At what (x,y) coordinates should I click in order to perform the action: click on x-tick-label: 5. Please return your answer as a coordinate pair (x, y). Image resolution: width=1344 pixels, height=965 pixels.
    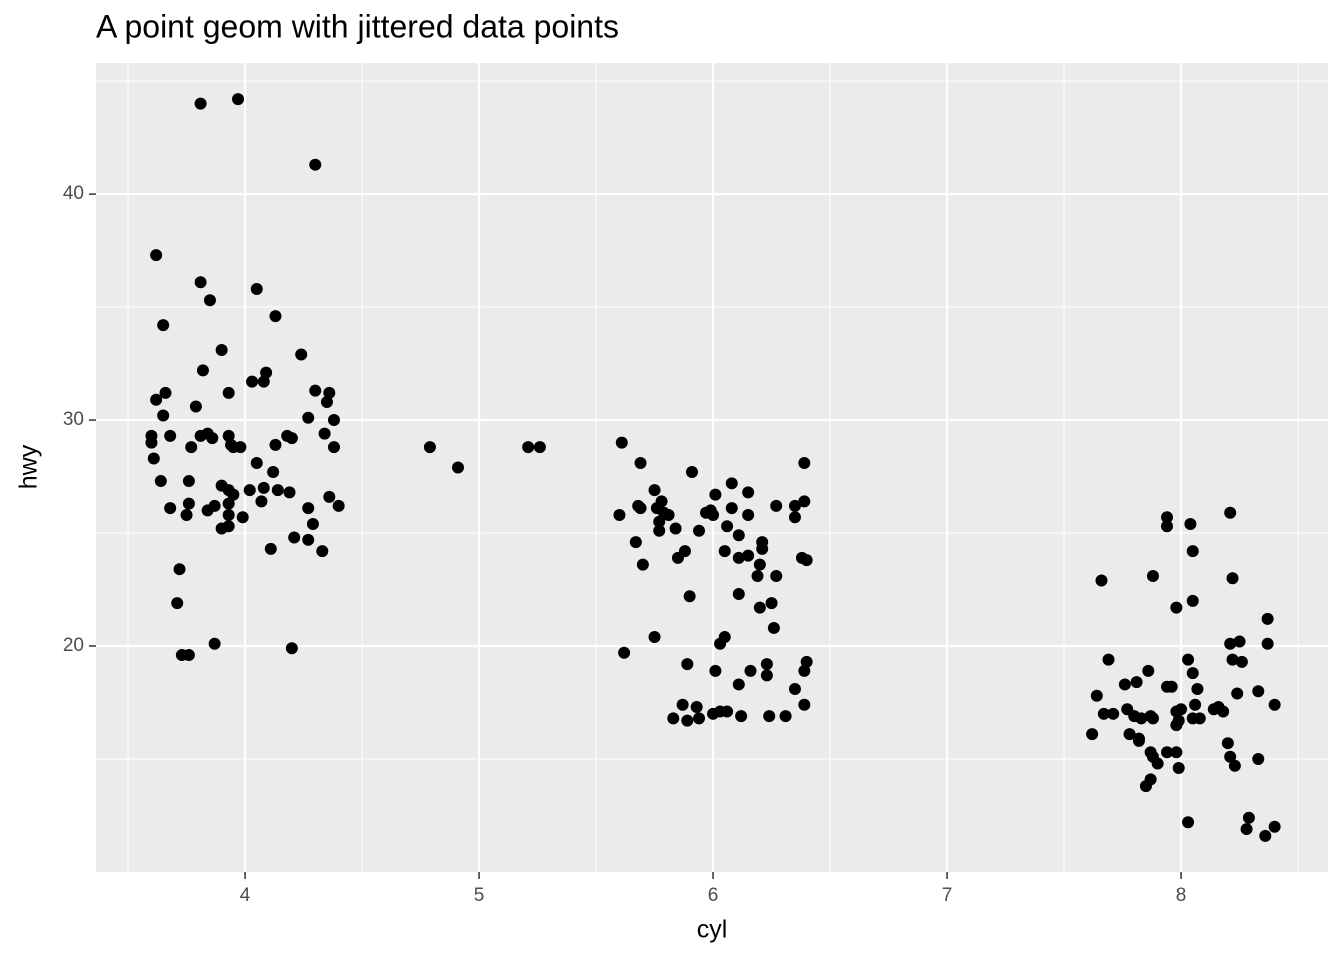
    Looking at the image, I should click on (479, 895).